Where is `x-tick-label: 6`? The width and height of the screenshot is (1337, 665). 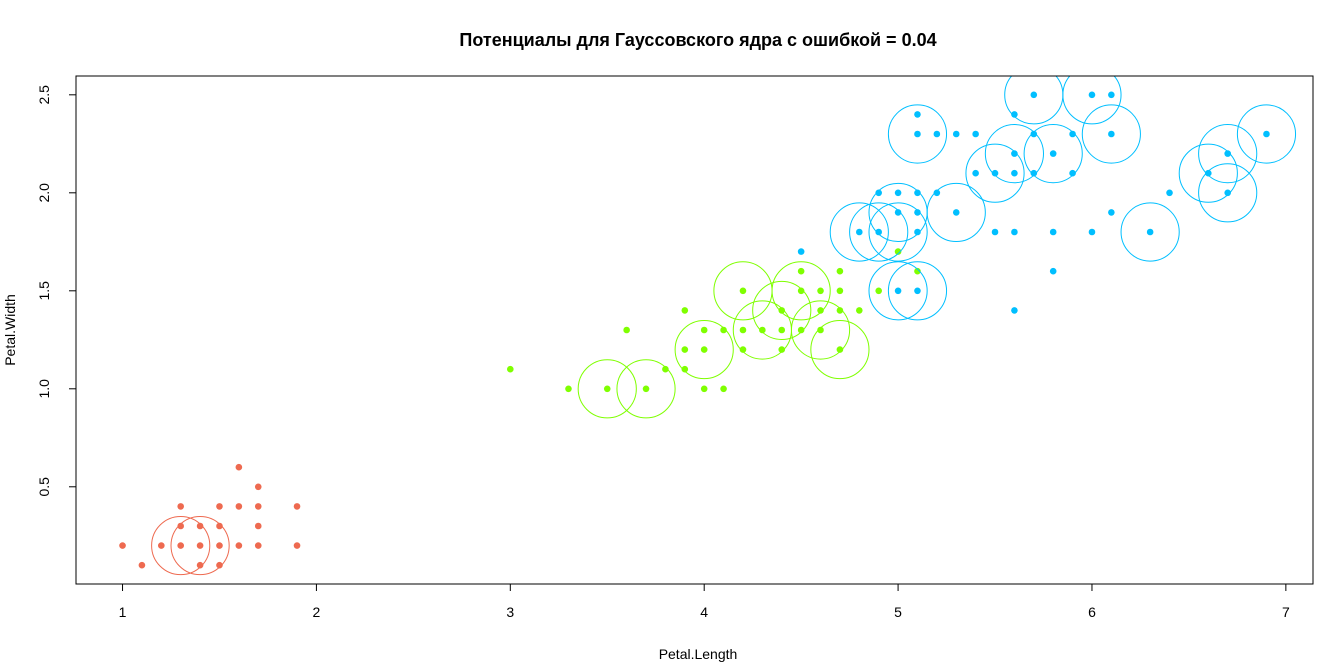
x-tick-label: 6 is located at coordinates (1092, 612).